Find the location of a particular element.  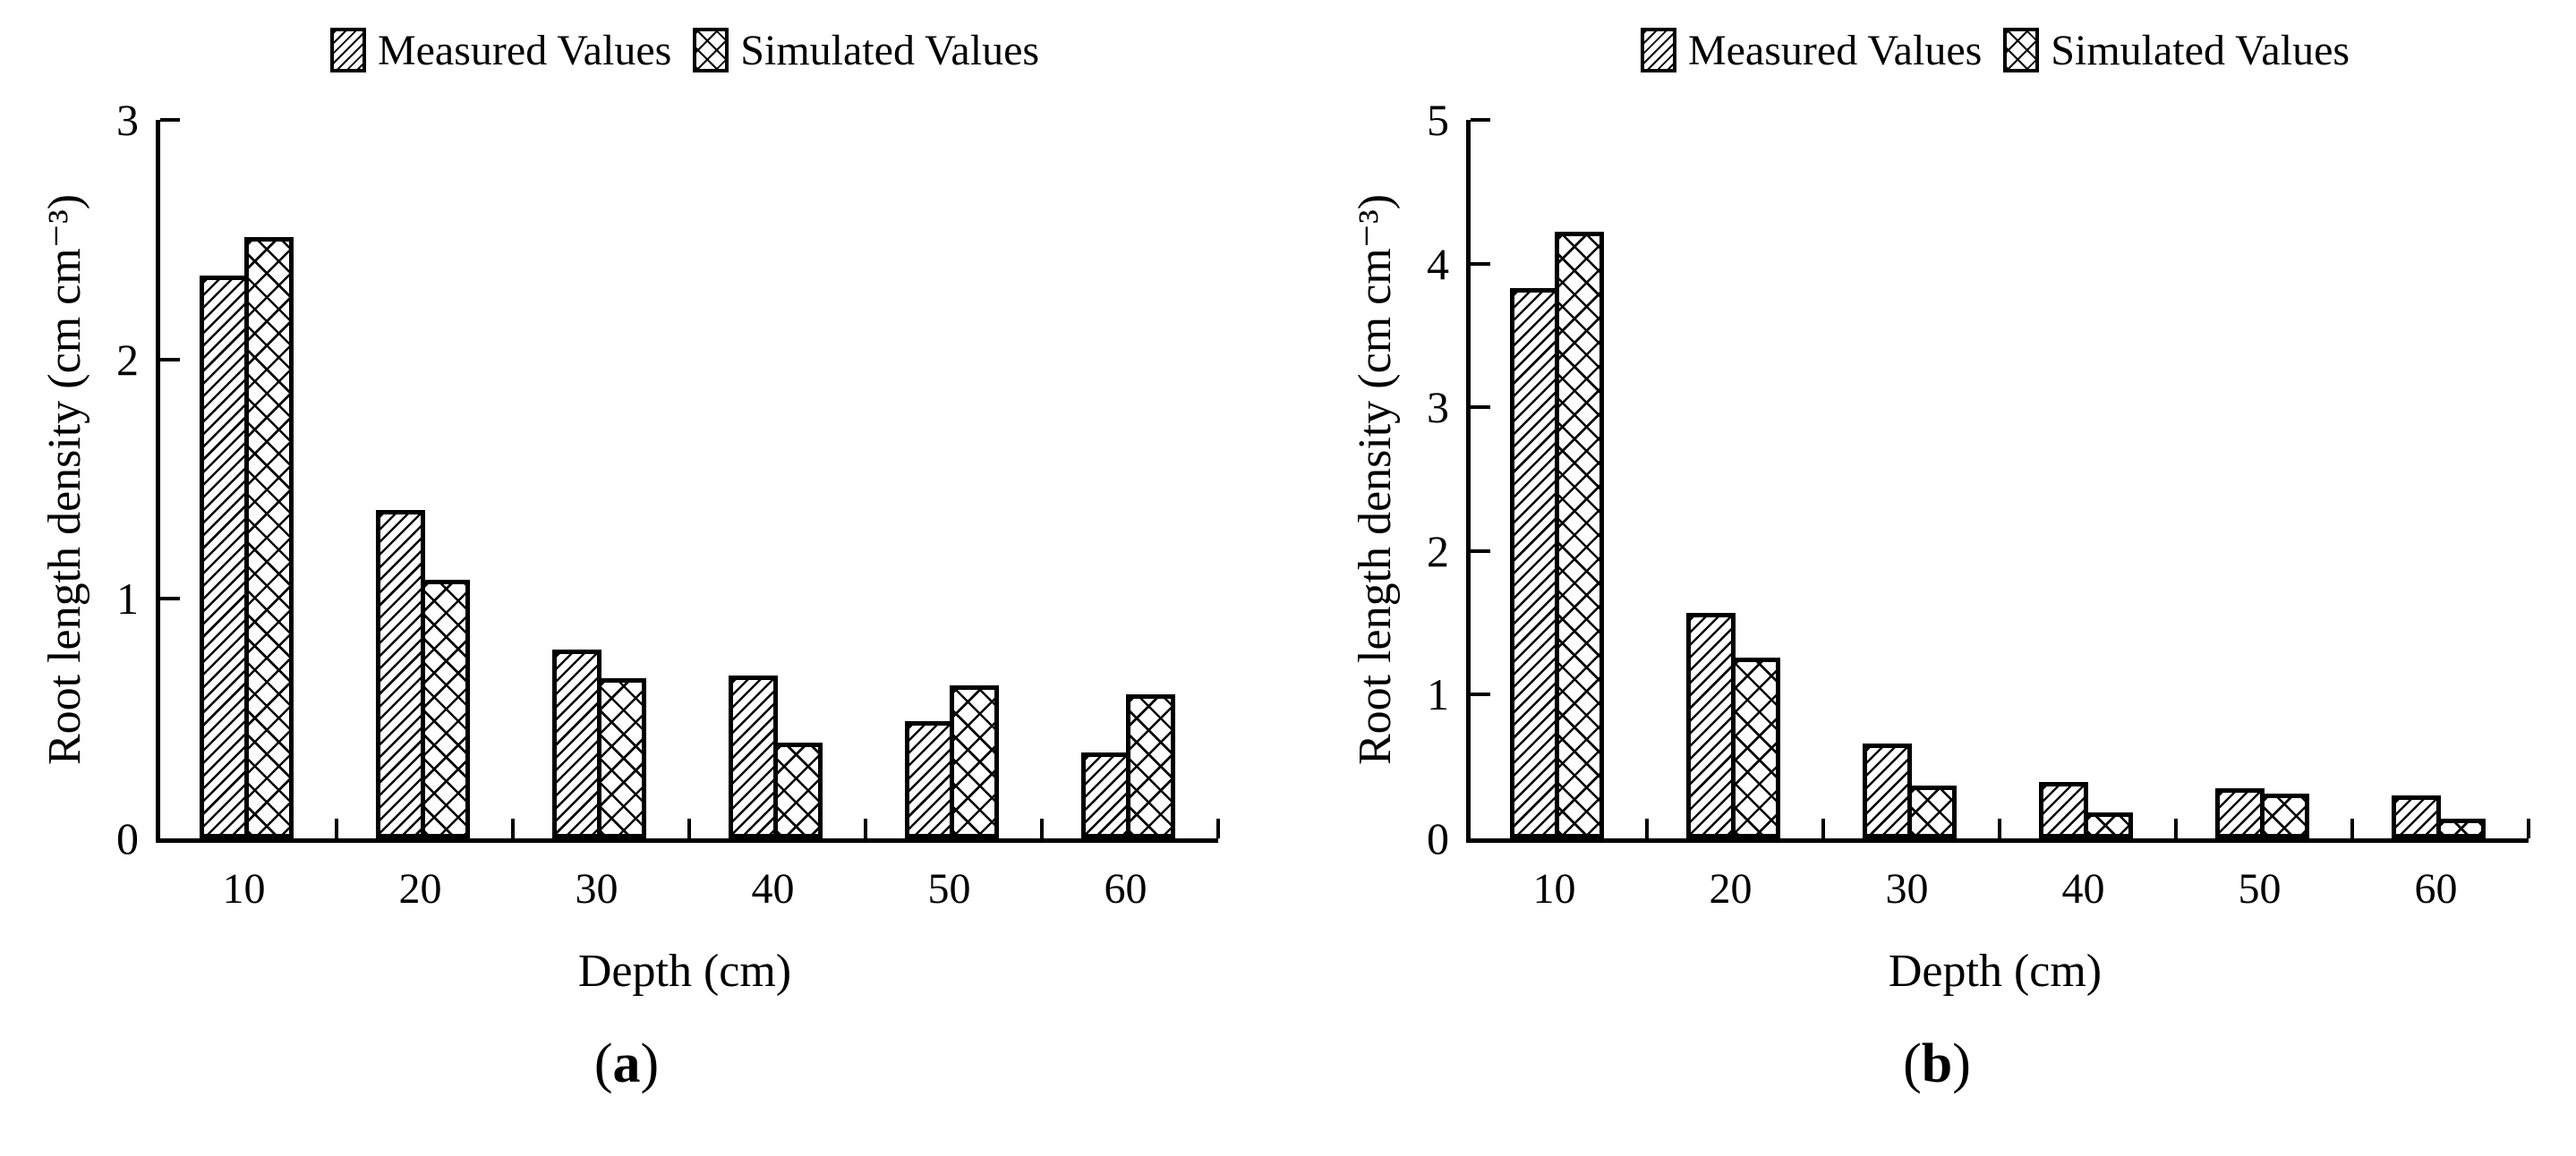

y-tick-label: 4 is located at coordinates (1438, 263).